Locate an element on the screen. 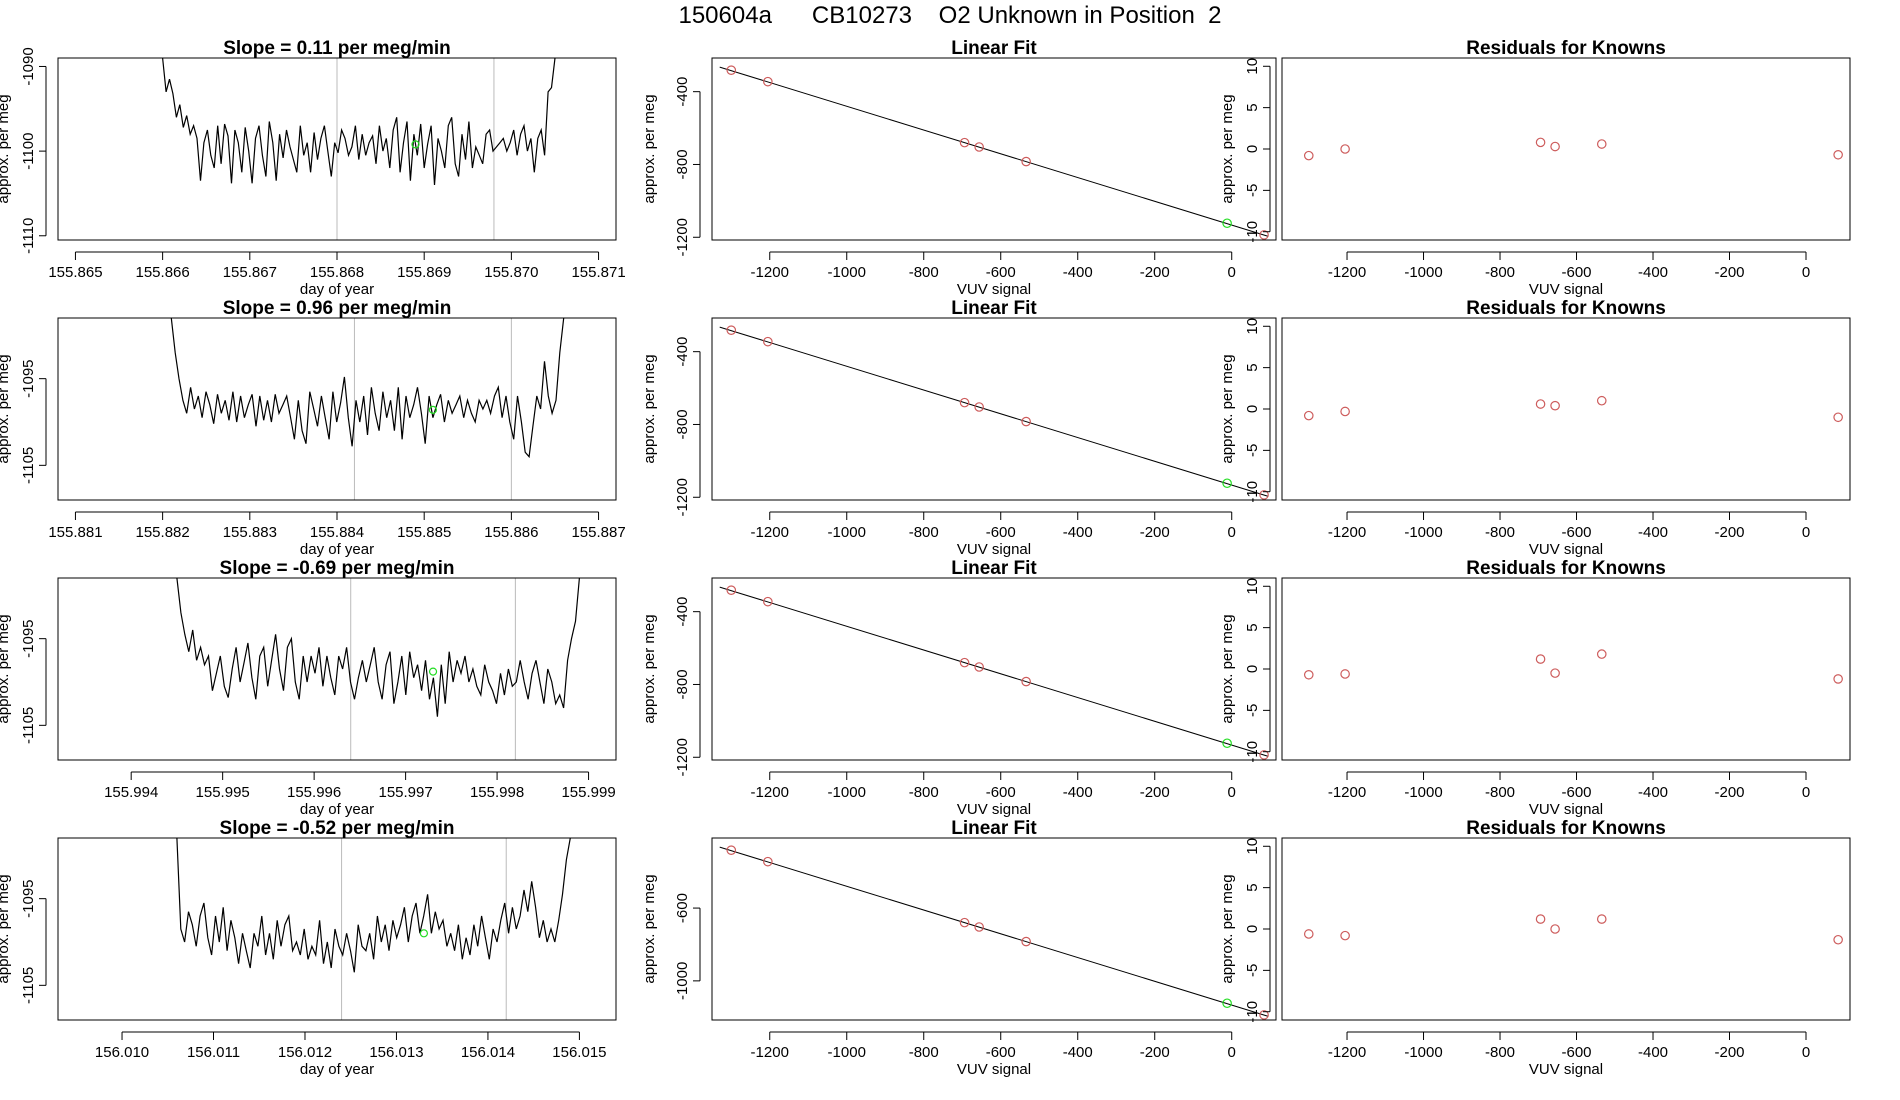 This screenshot has height=1100, width=1900. x-tick-label: 155.999 is located at coordinates (588, 792).